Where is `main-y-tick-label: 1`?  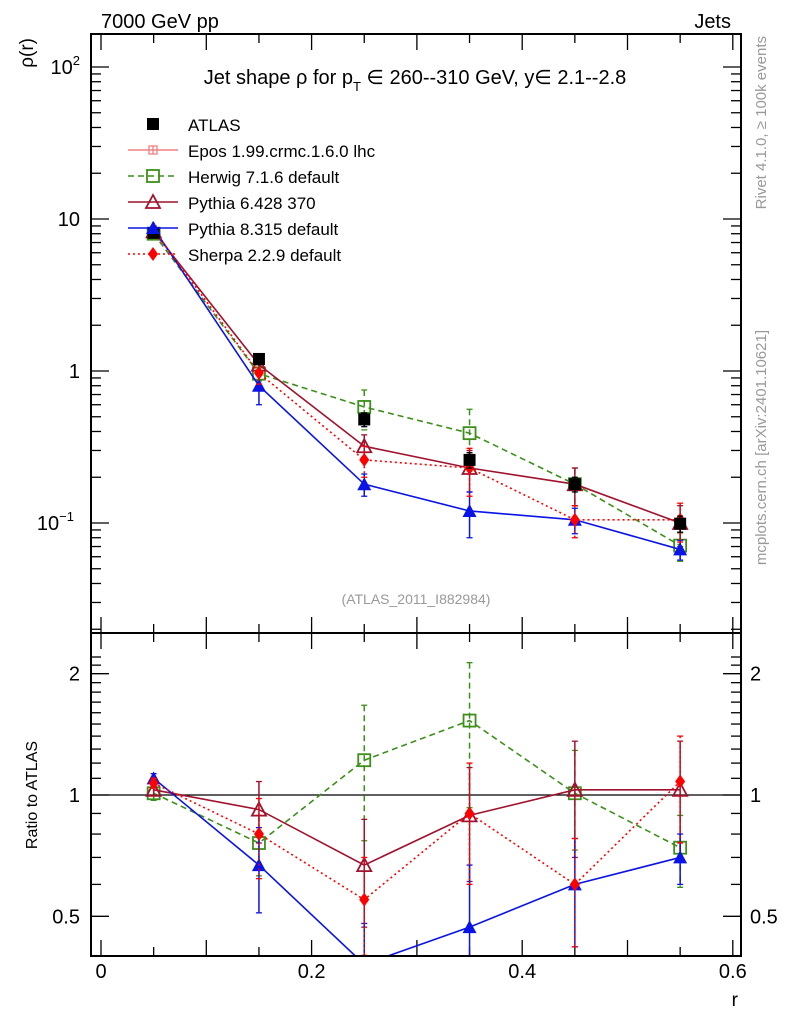
main-y-tick-label: 1 is located at coordinates (74, 372).